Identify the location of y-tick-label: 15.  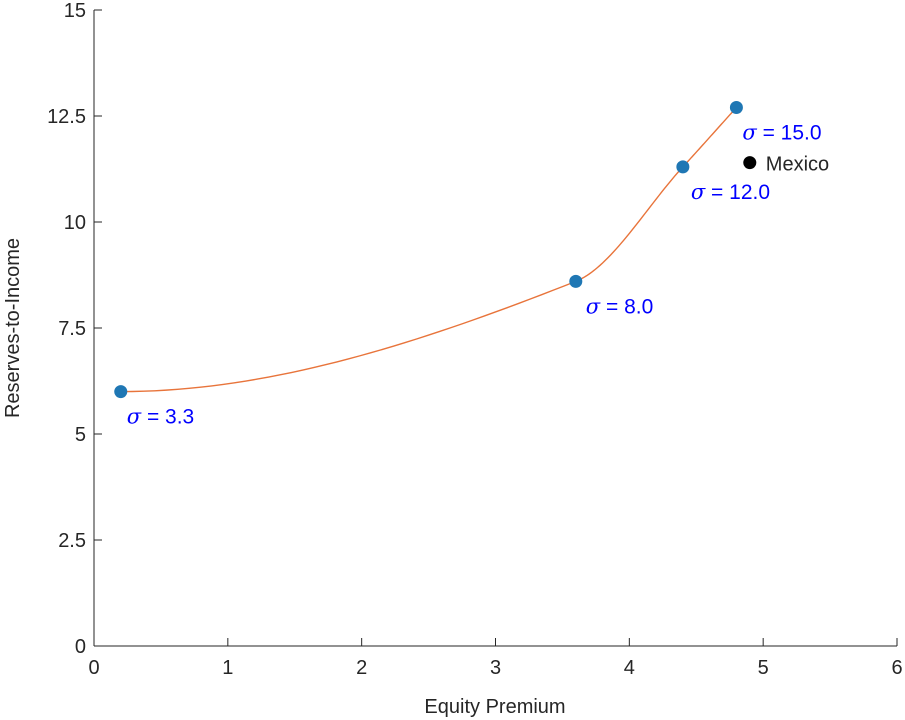
(75, 11).